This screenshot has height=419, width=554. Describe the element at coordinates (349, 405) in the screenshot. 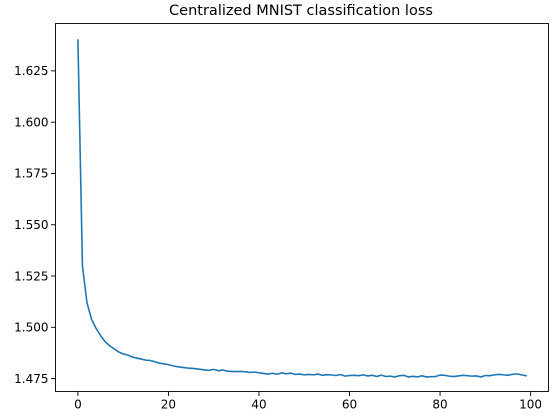

I see `x-tick-label: 60` at that location.